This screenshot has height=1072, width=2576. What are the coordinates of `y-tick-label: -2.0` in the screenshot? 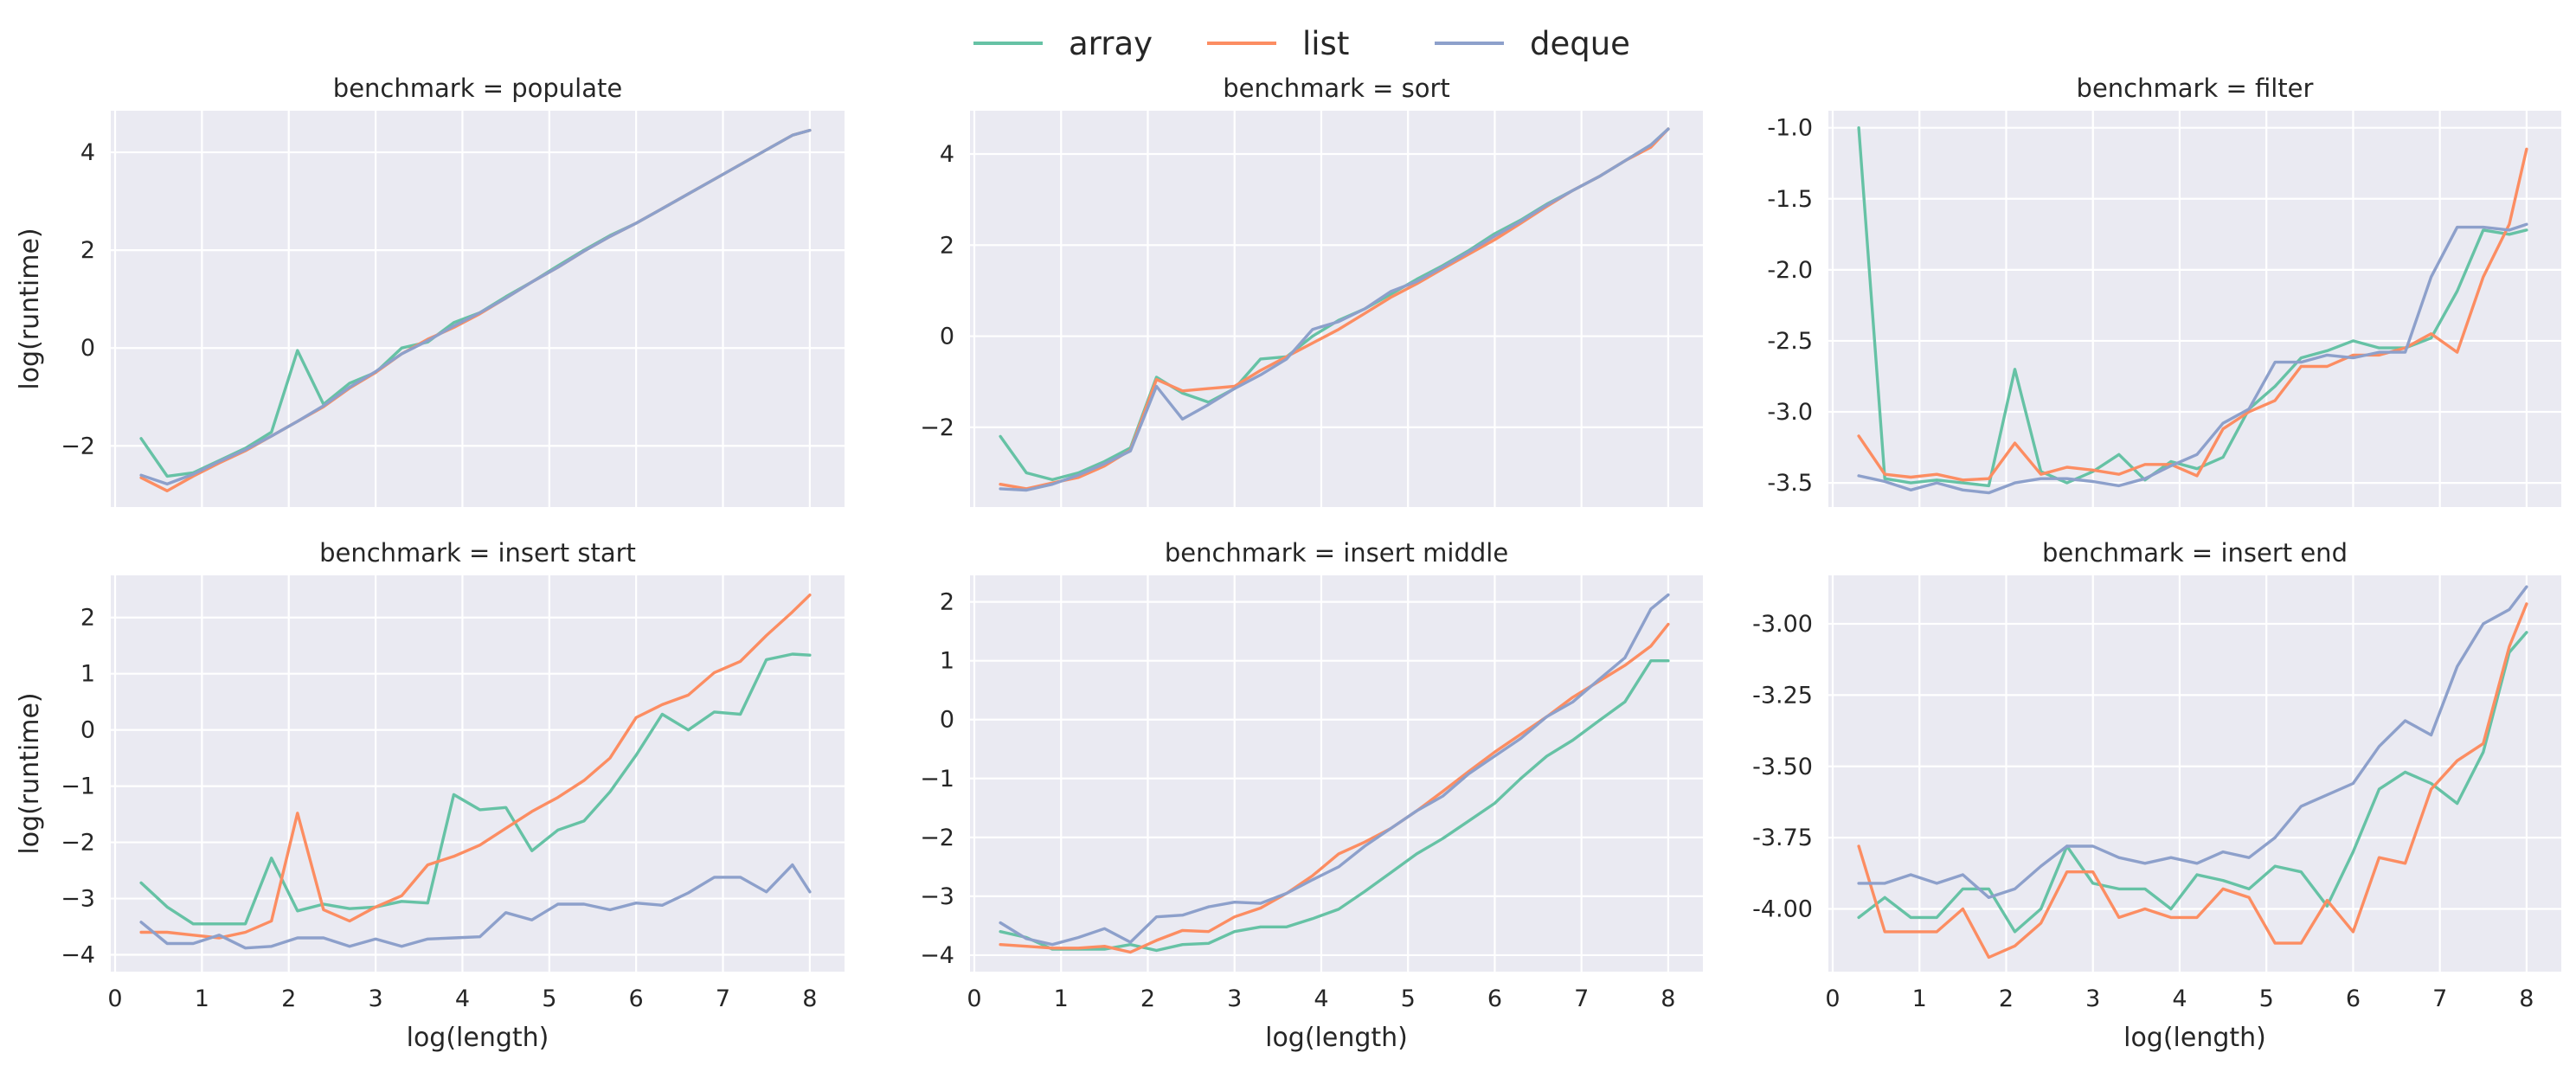 It's located at (1790, 271).